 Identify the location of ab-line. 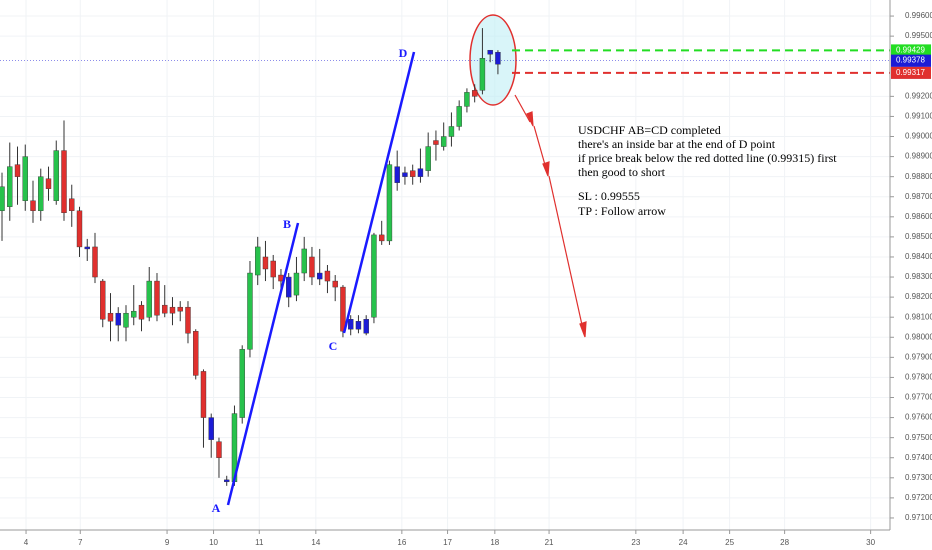
(263, 364).